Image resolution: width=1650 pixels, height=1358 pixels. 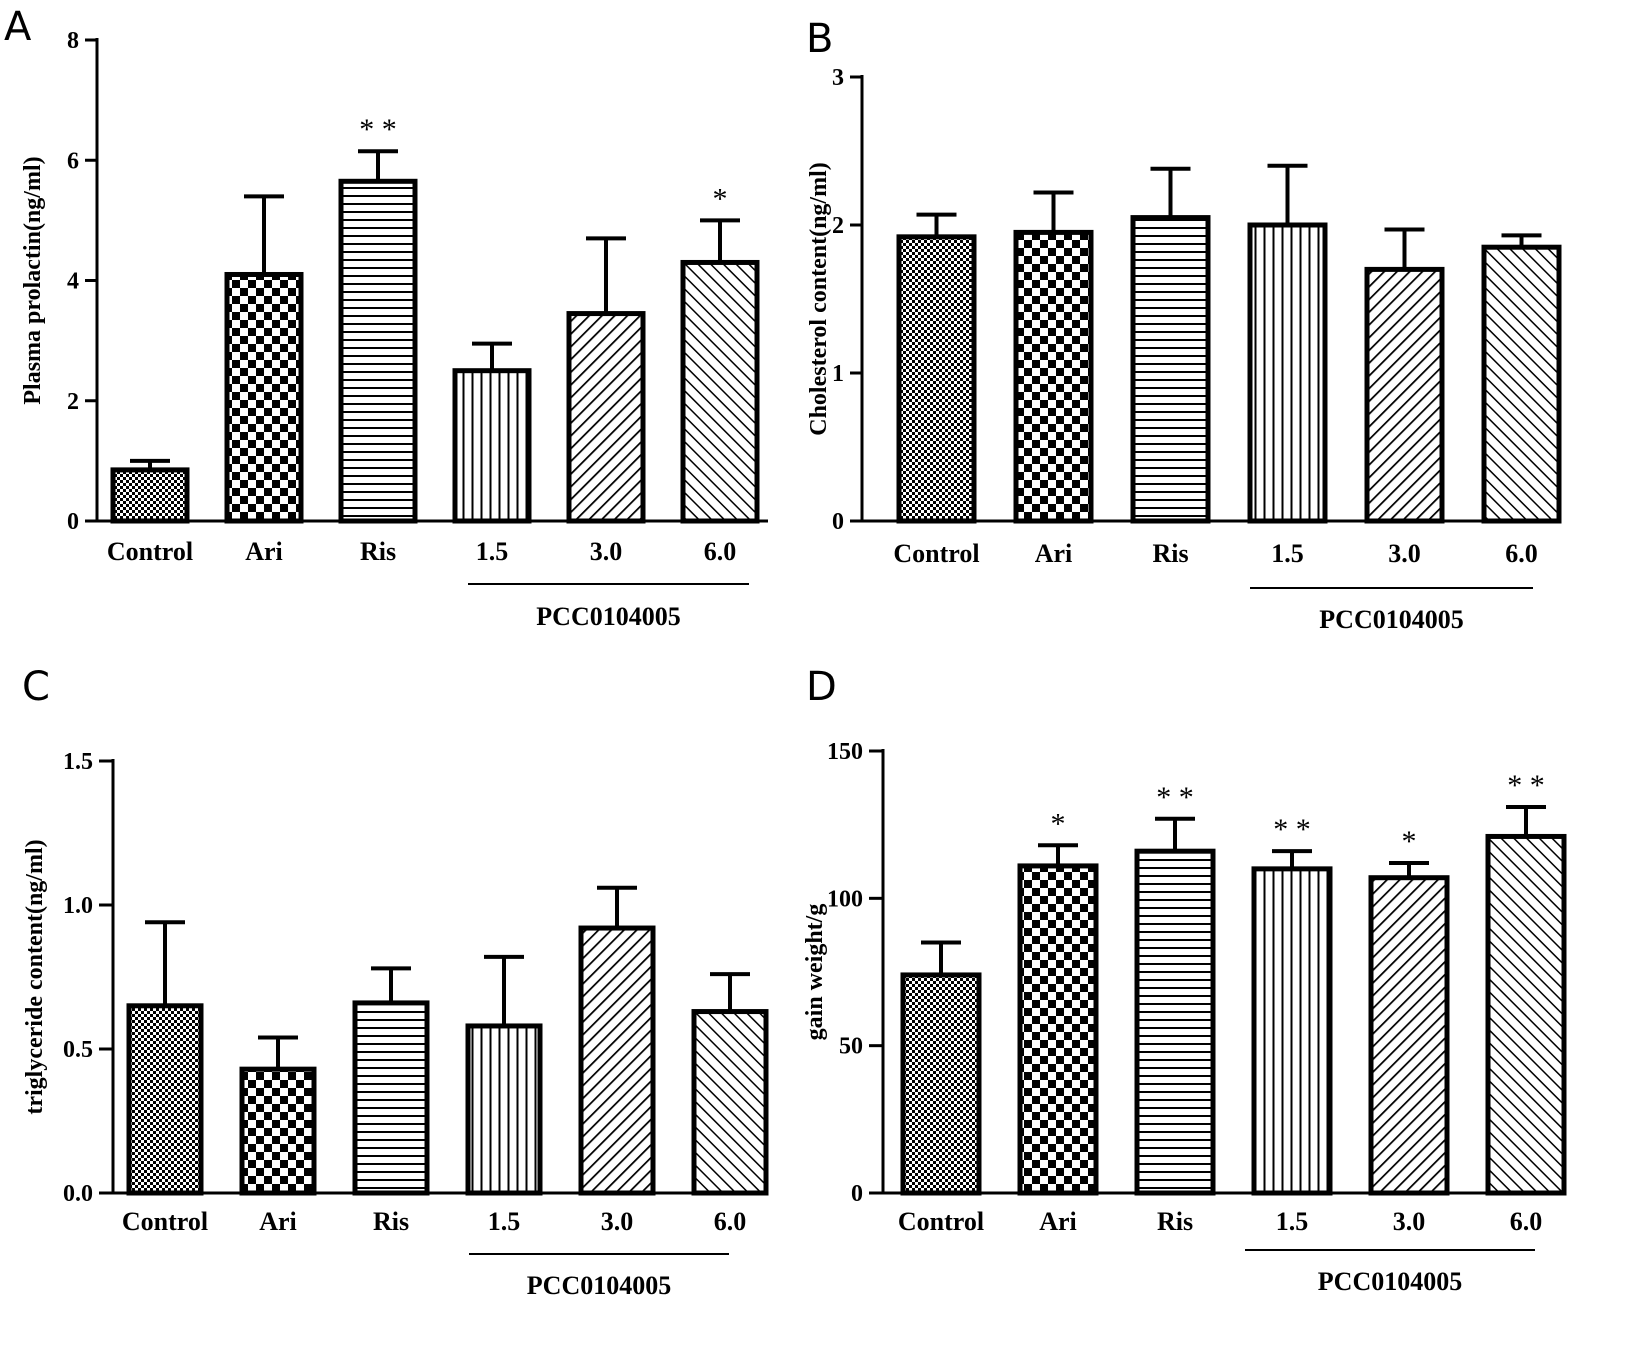 I want to click on y-tick-label: 1.5, so click(x=78, y=762).